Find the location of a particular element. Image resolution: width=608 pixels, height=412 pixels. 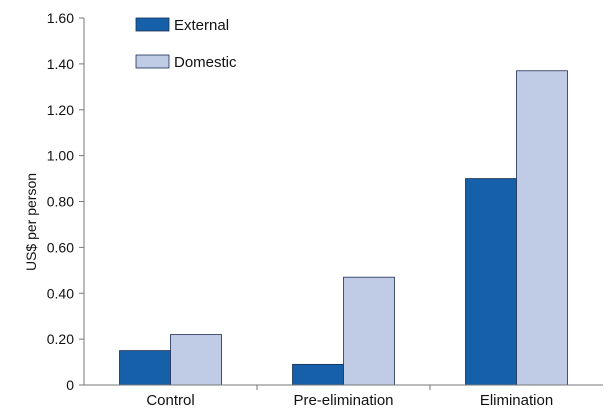

bar-external-control is located at coordinates (145, 368).